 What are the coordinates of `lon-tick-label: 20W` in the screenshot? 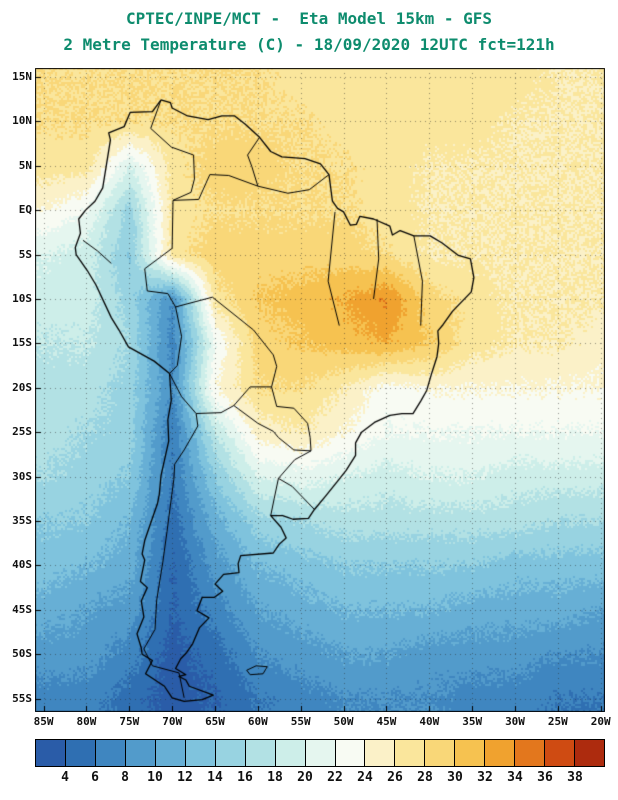 It's located at (600, 721).